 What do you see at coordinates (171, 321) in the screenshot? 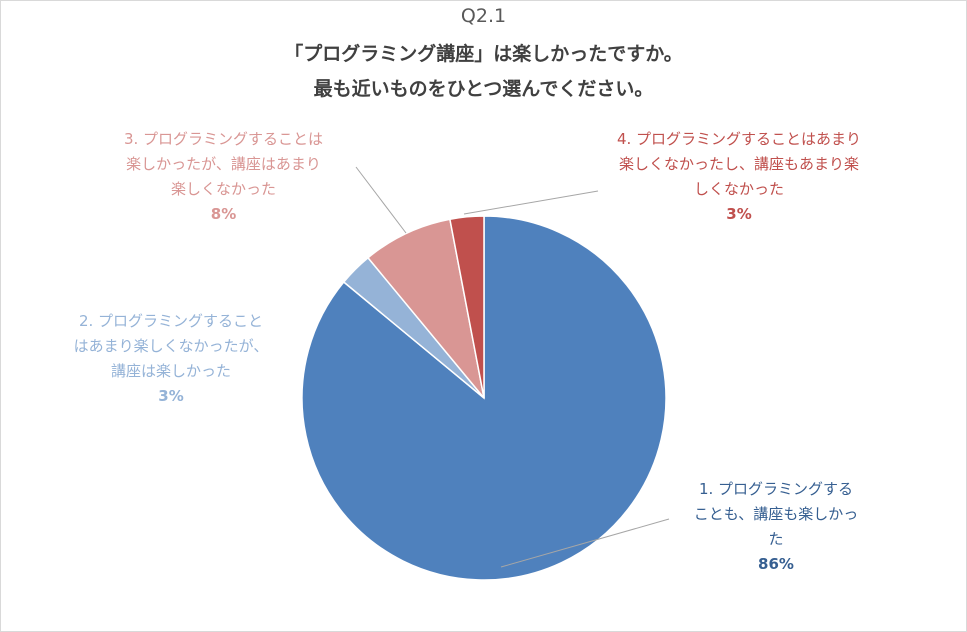
I see `label-line: 2. プログラミングすること` at bounding box center [171, 321].